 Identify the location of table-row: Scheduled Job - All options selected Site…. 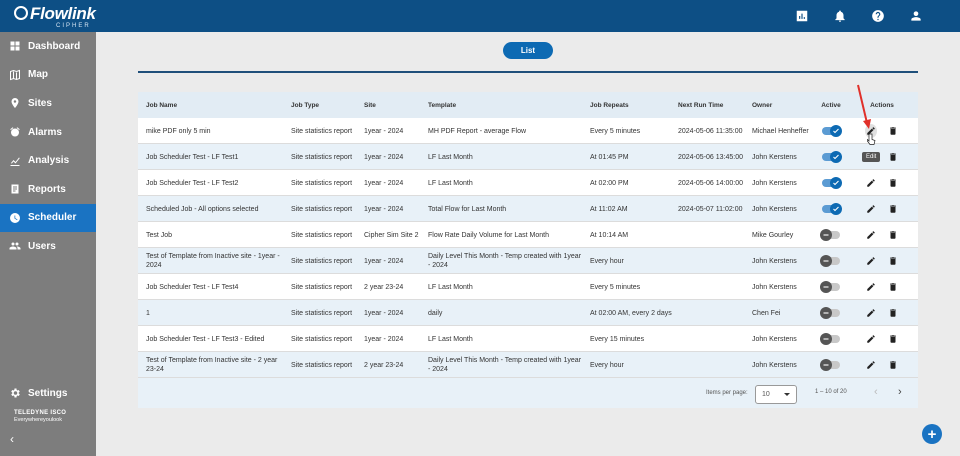
(528, 209).